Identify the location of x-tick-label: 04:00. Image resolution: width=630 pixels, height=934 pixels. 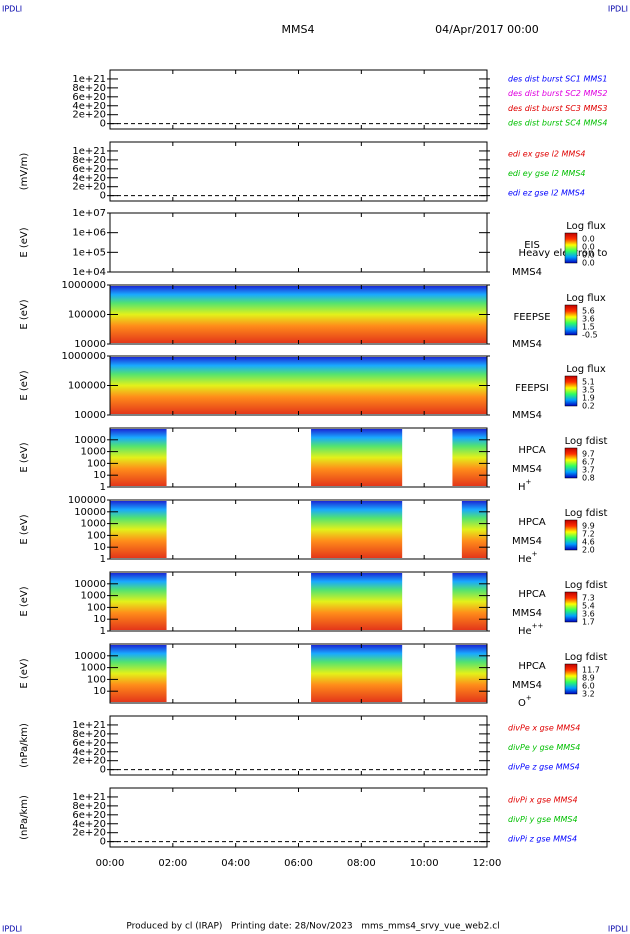
(235, 863).